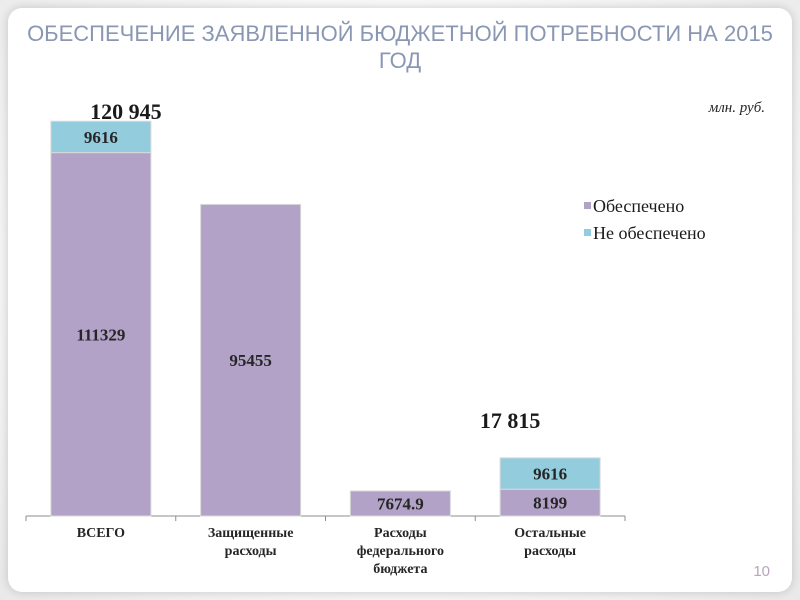 The image size is (800, 600). What do you see at coordinates (400, 569) in the screenshot?
I see `x-tick-label: бюджета` at bounding box center [400, 569].